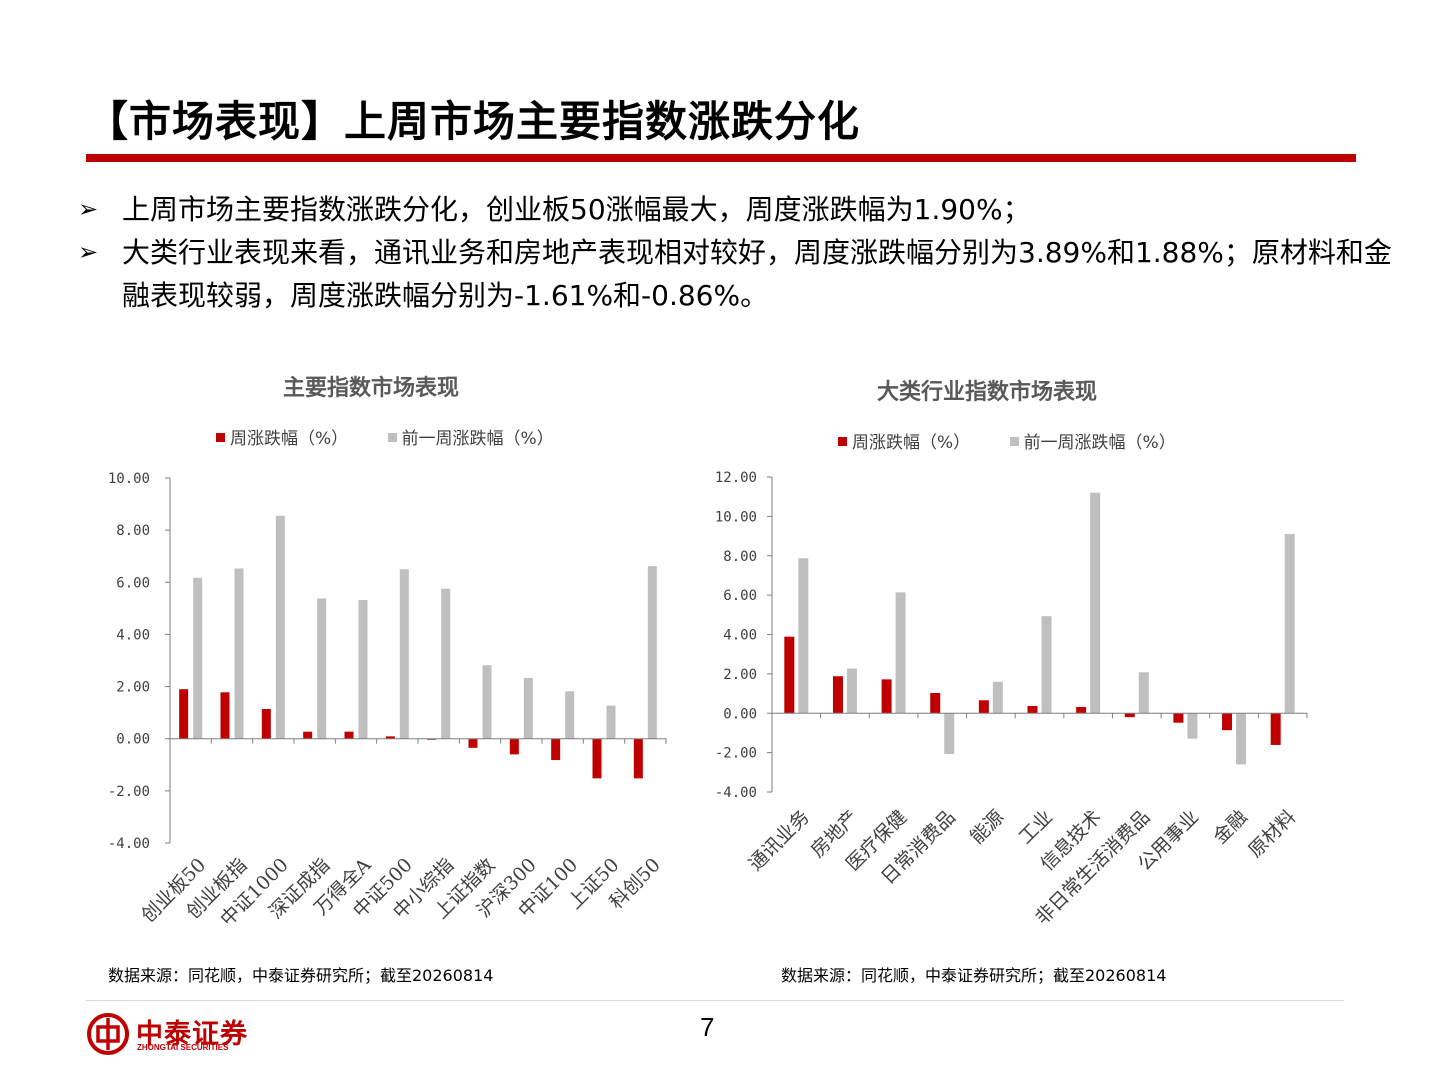  Describe the element at coordinates (707, 1027) in the screenshot. I see `page-number: 7` at that location.